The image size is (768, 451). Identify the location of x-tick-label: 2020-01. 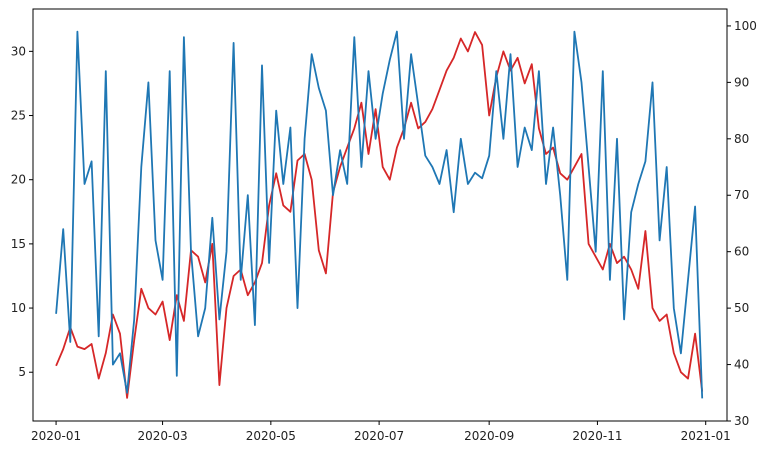
(56, 436).